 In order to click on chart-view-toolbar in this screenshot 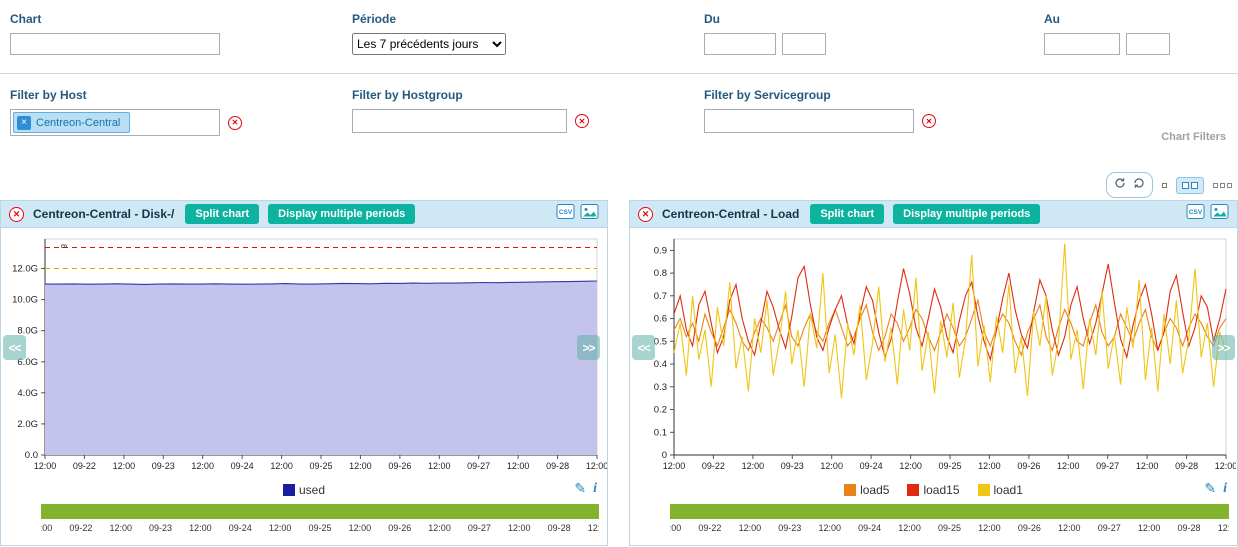, I will do `click(1169, 185)`.